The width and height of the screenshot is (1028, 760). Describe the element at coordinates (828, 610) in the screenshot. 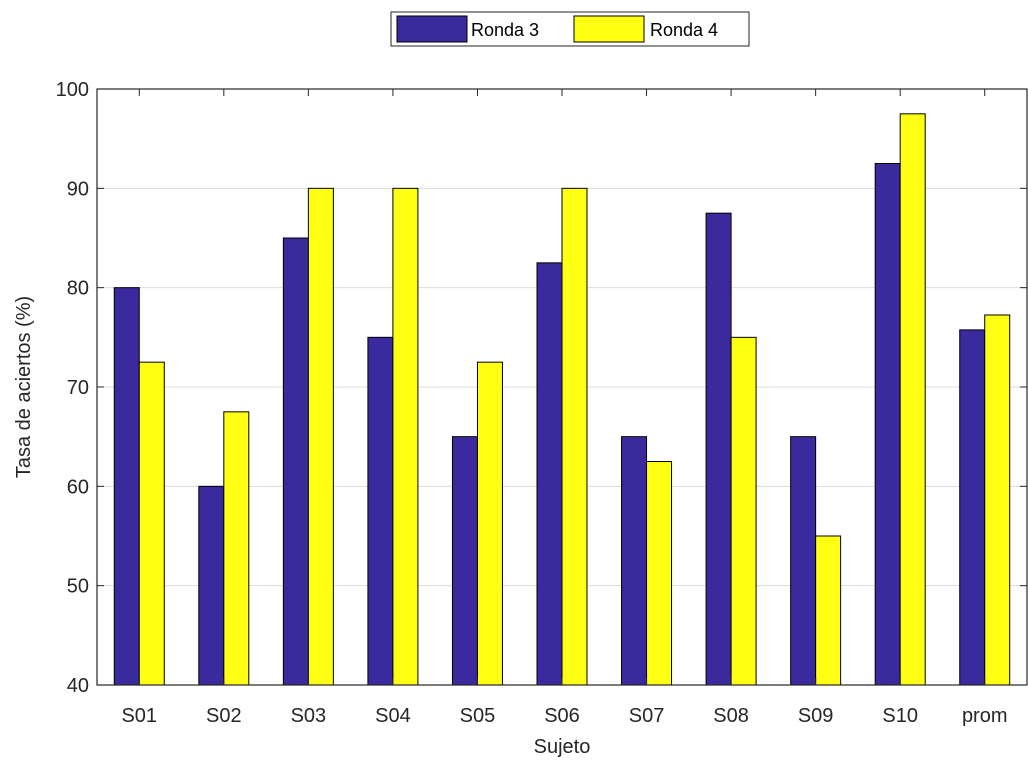

I see `bar-ronda-4-s09` at that location.